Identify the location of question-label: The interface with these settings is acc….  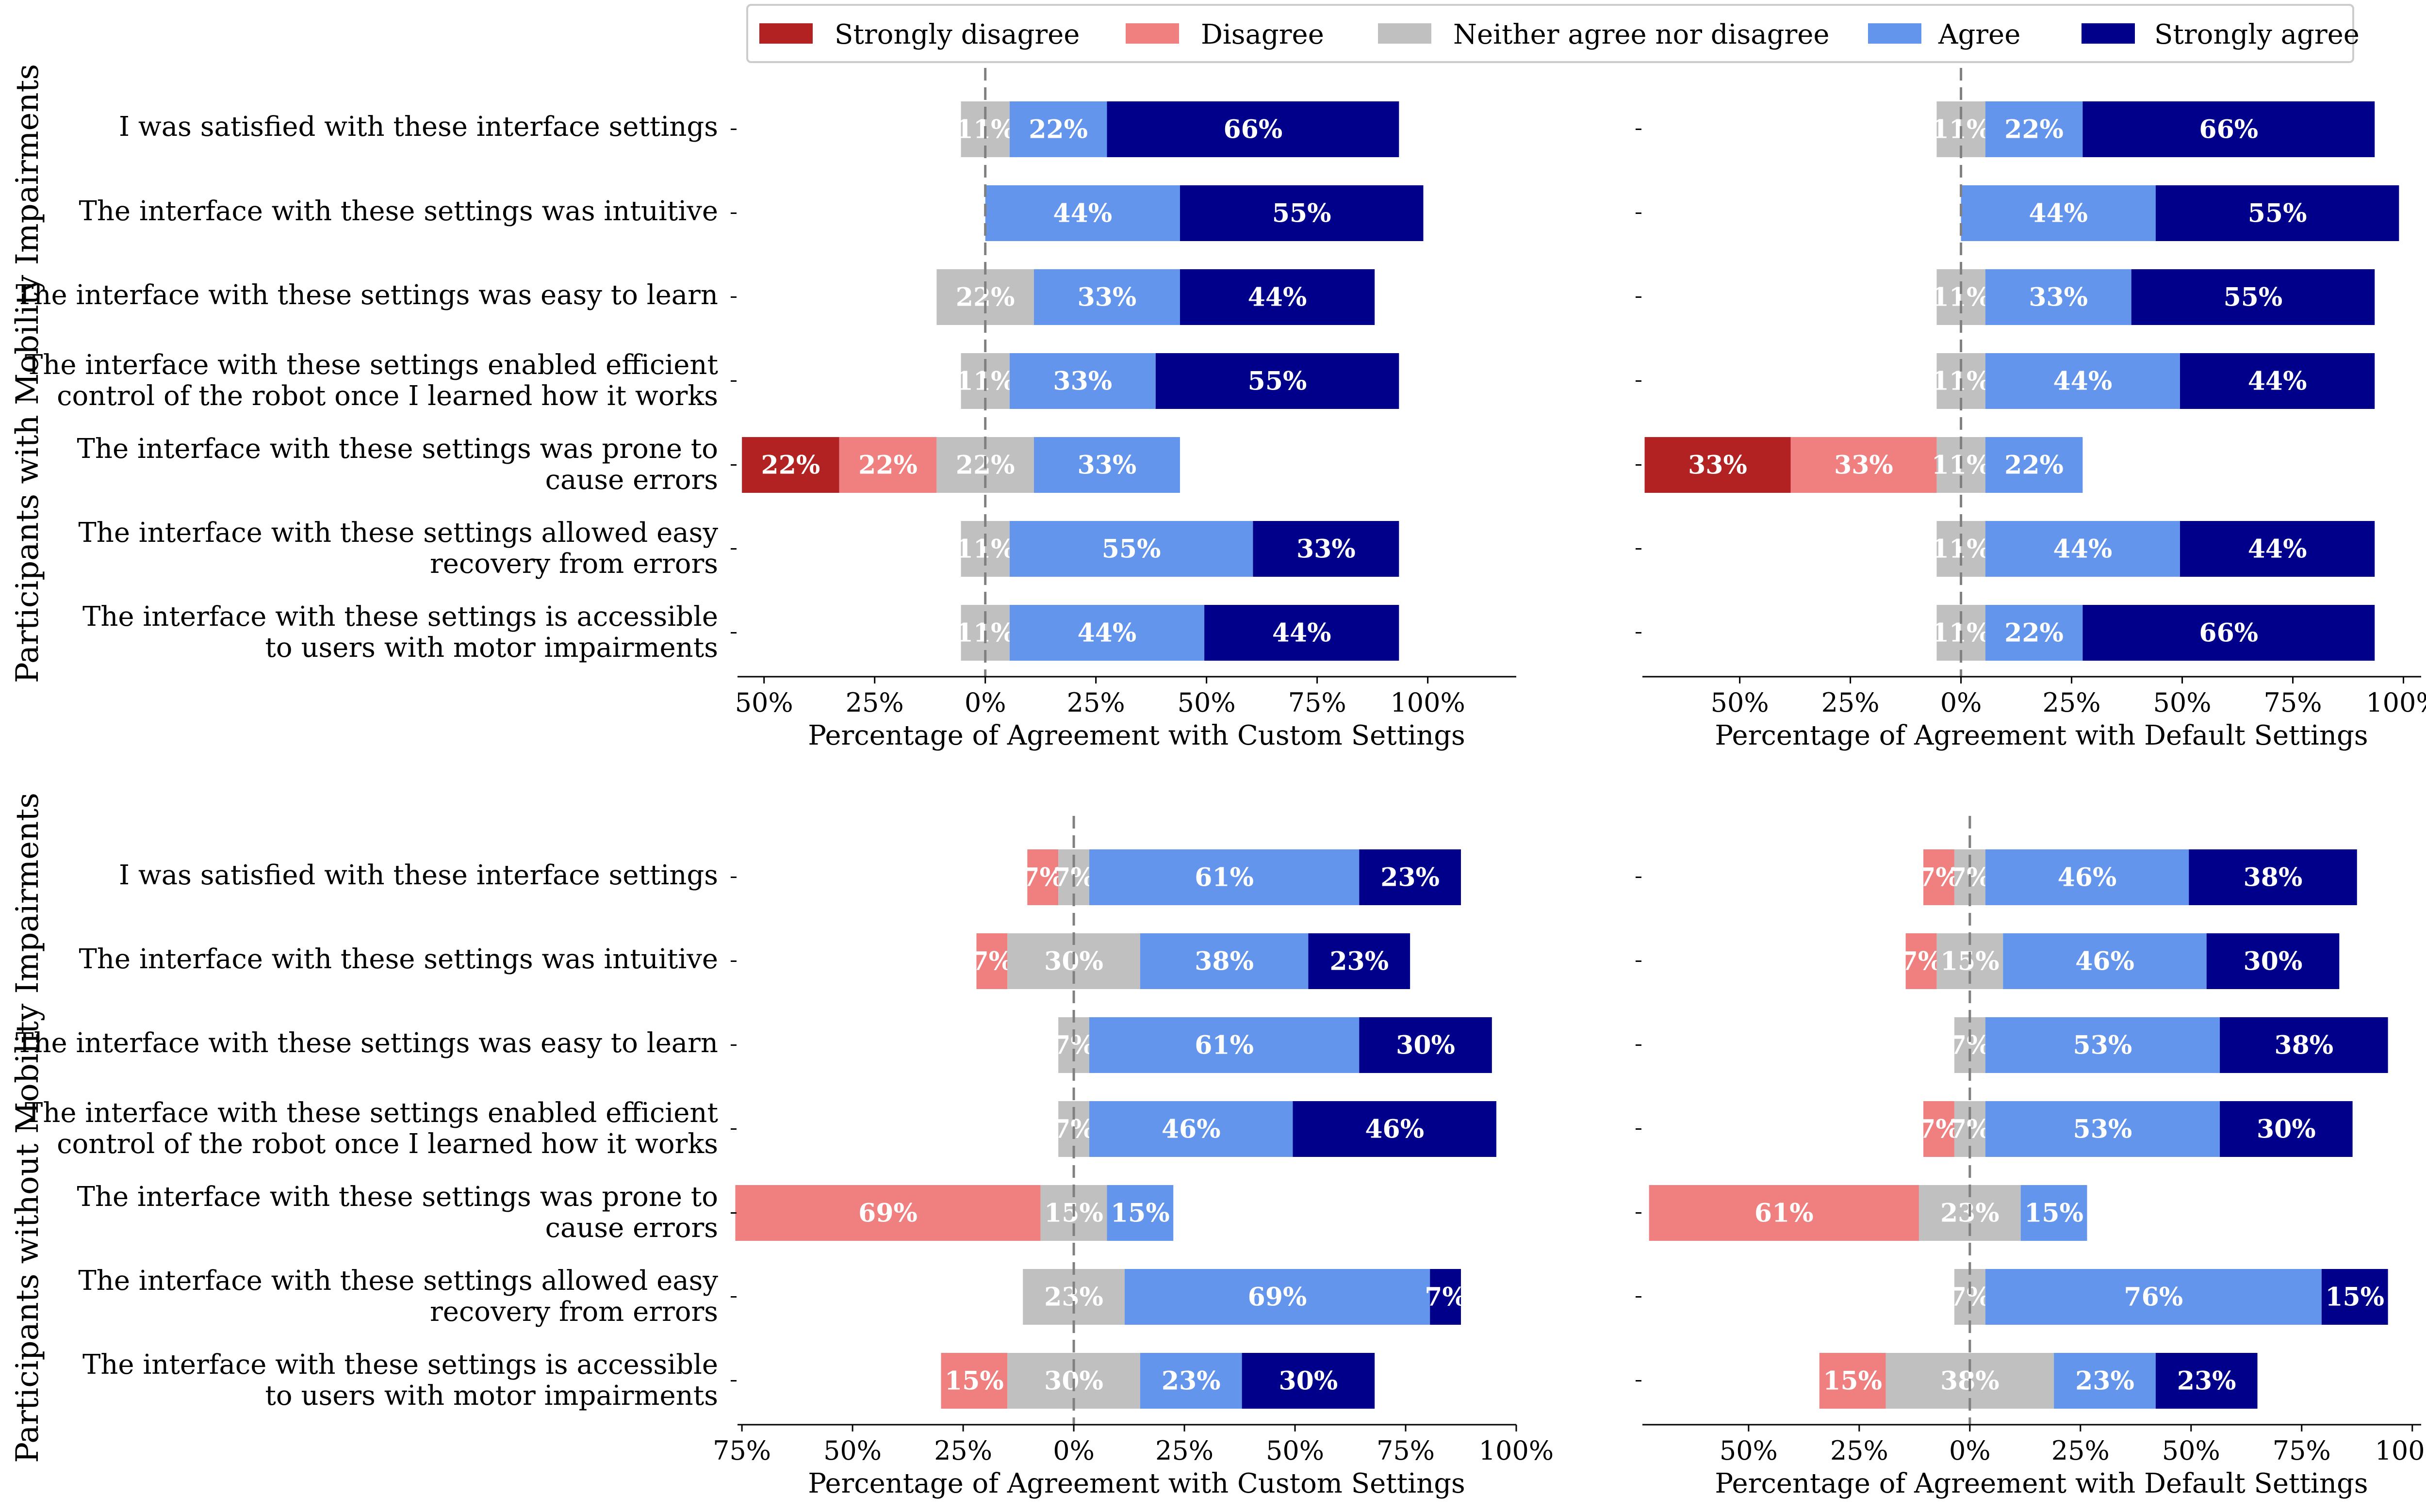
(400, 1380).